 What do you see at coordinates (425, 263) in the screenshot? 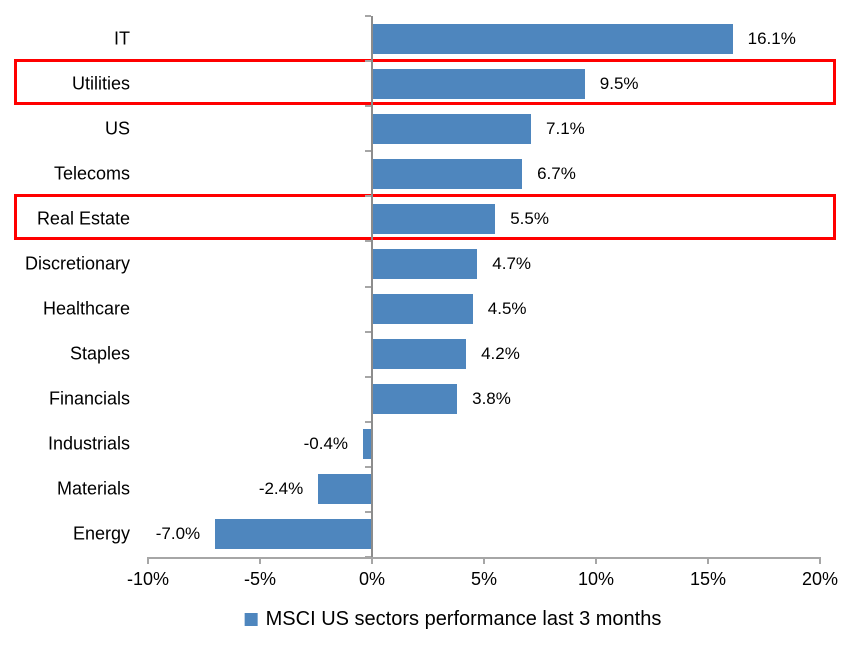
I see `bar-discretionary` at bounding box center [425, 263].